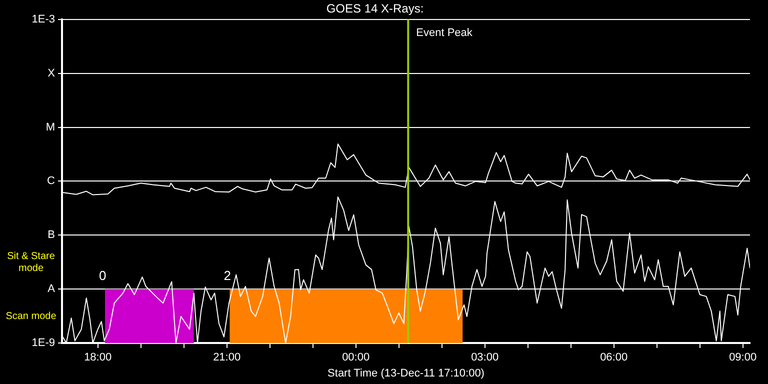 The height and width of the screenshot is (384, 768). What do you see at coordinates (50, 127) in the screenshot?
I see `y-tick-label: M` at bounding box center [50, 127].